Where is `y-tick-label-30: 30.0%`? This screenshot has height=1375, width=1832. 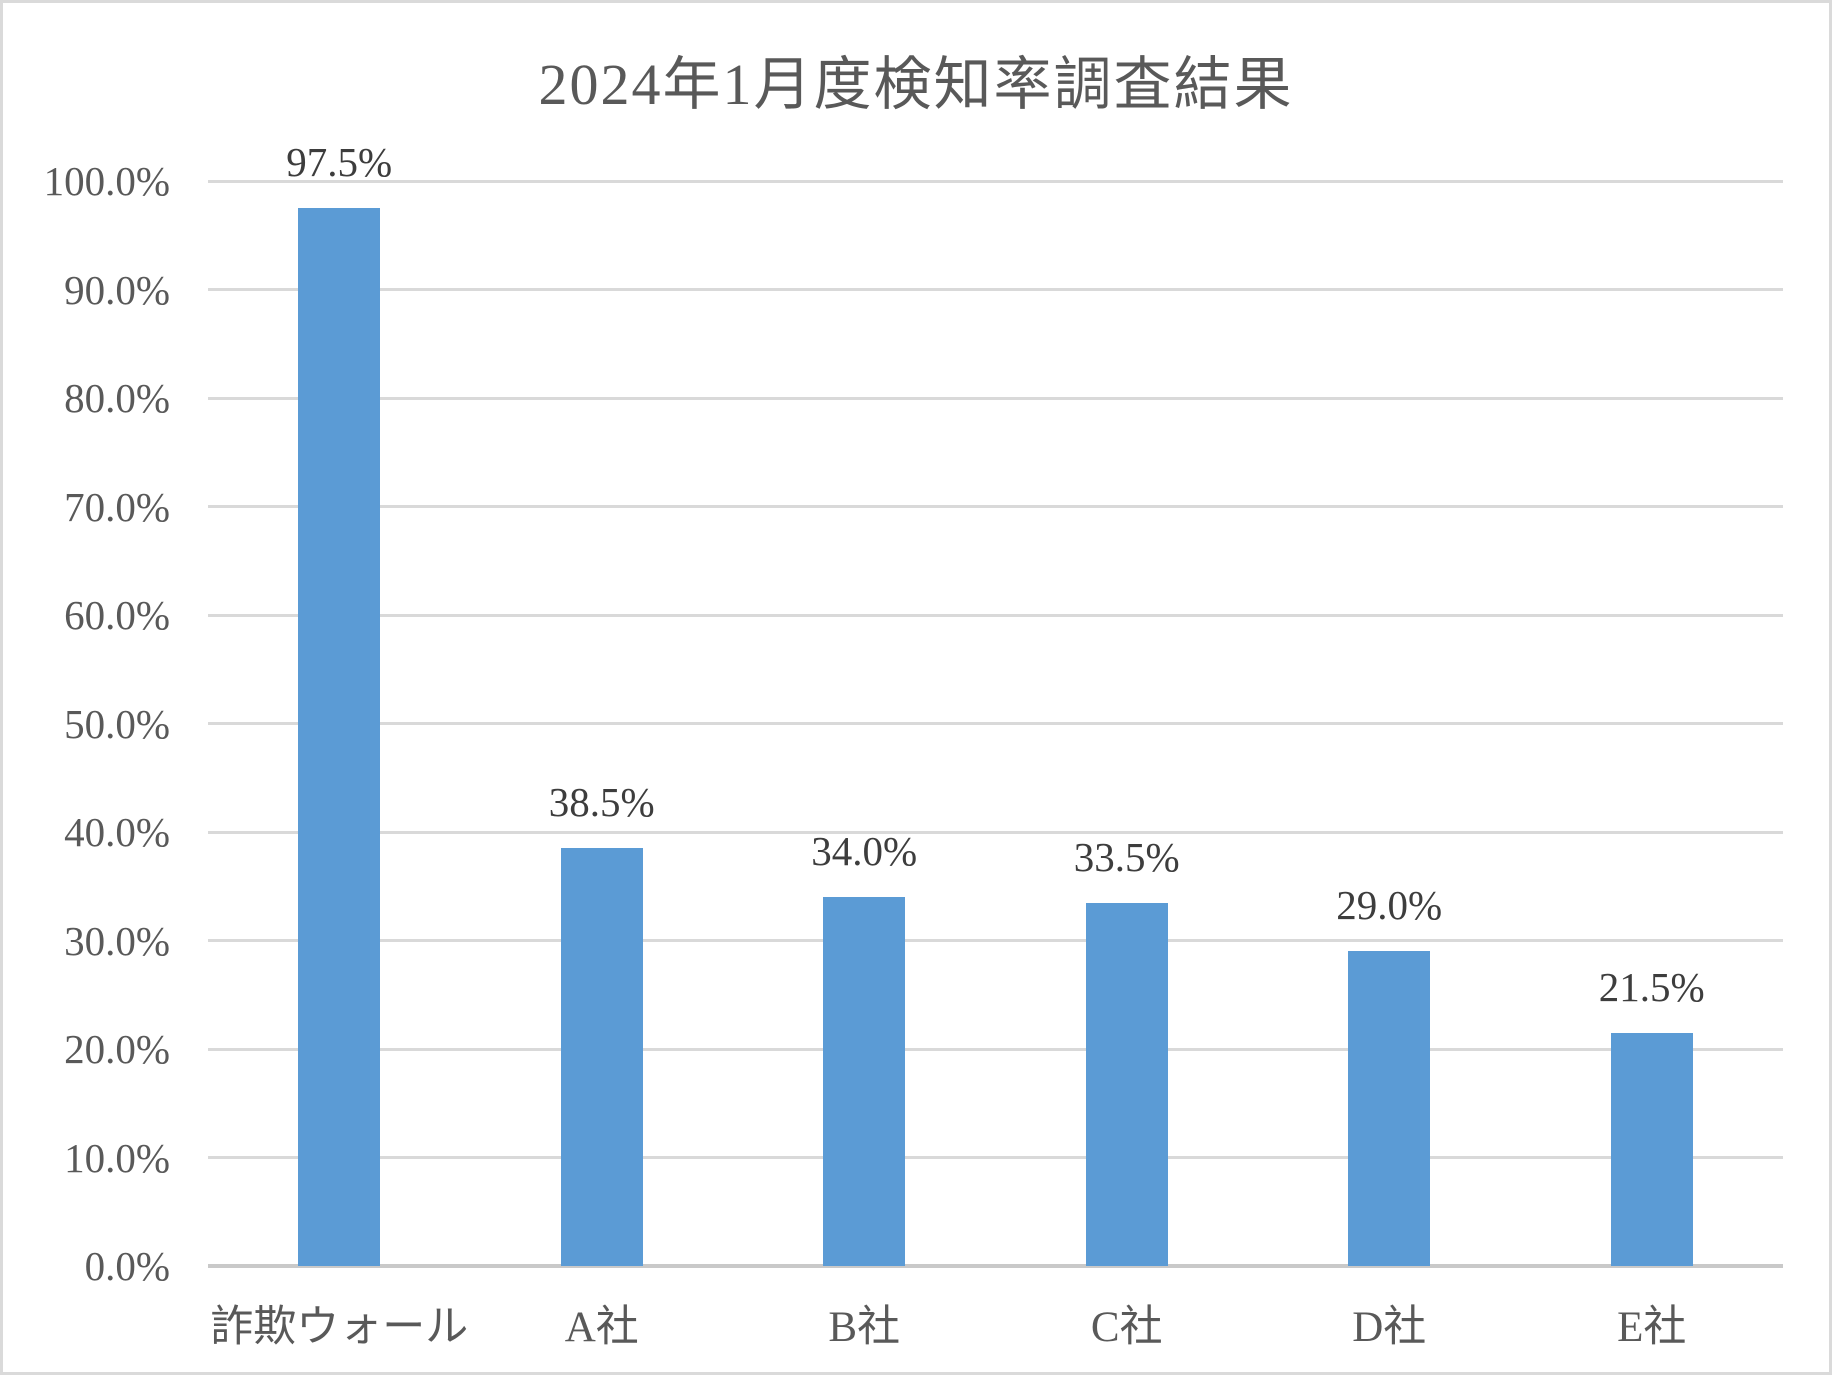 y-tick-label-30: 30.0% is located at coordinates (117, 940).